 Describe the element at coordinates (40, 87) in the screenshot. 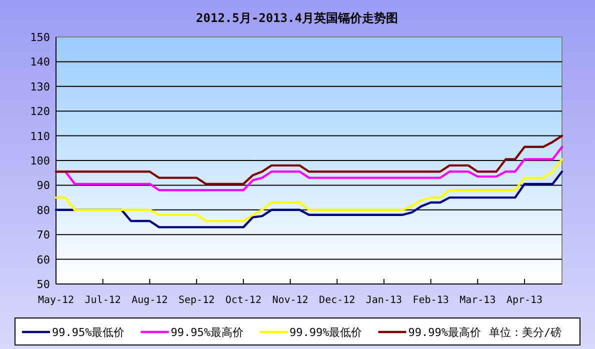

I see `y-tick-label: 130` at that location.